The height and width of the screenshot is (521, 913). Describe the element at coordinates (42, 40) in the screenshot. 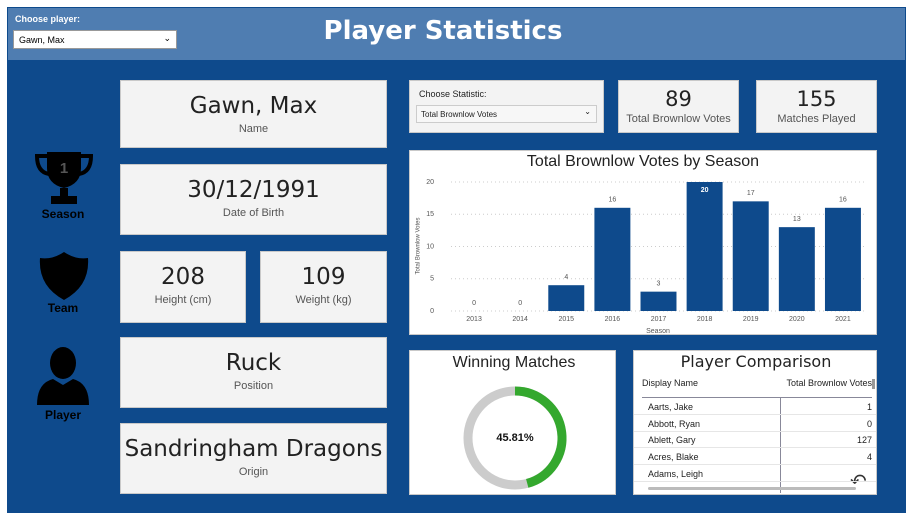

I see `player-value: Gawn, Max` at that location.